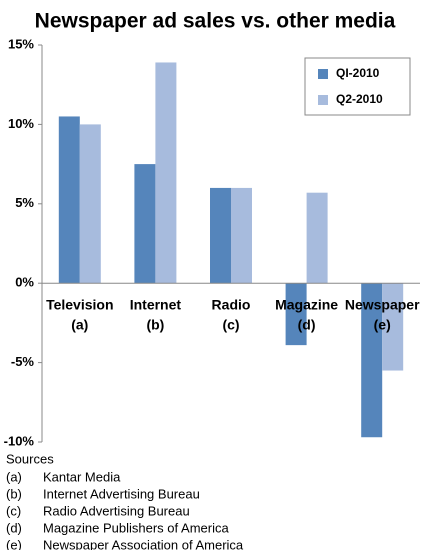 Image resolution: width=431 pixels, height=550 pixels. Describe the element at coordinates (136, 527) in the screenshot. I see `source-name: Magazine Publishers of America` at that location.